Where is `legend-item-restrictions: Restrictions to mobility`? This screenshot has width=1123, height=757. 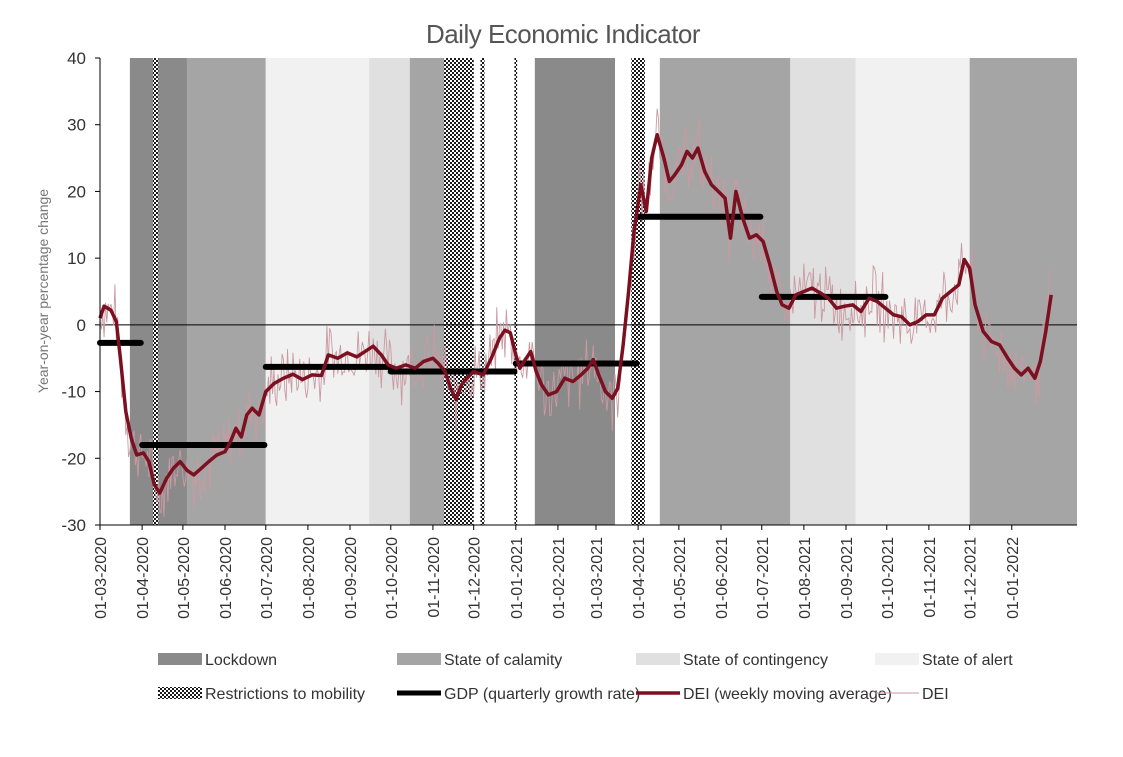 legend-item-restrictions: Restrictions to mobility is located at coordinates (261, 694).